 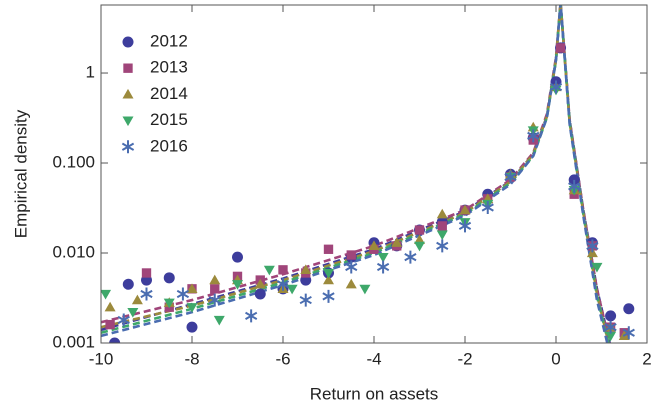 I want to click on legend-label: 2016, so click(x=169, y=145).